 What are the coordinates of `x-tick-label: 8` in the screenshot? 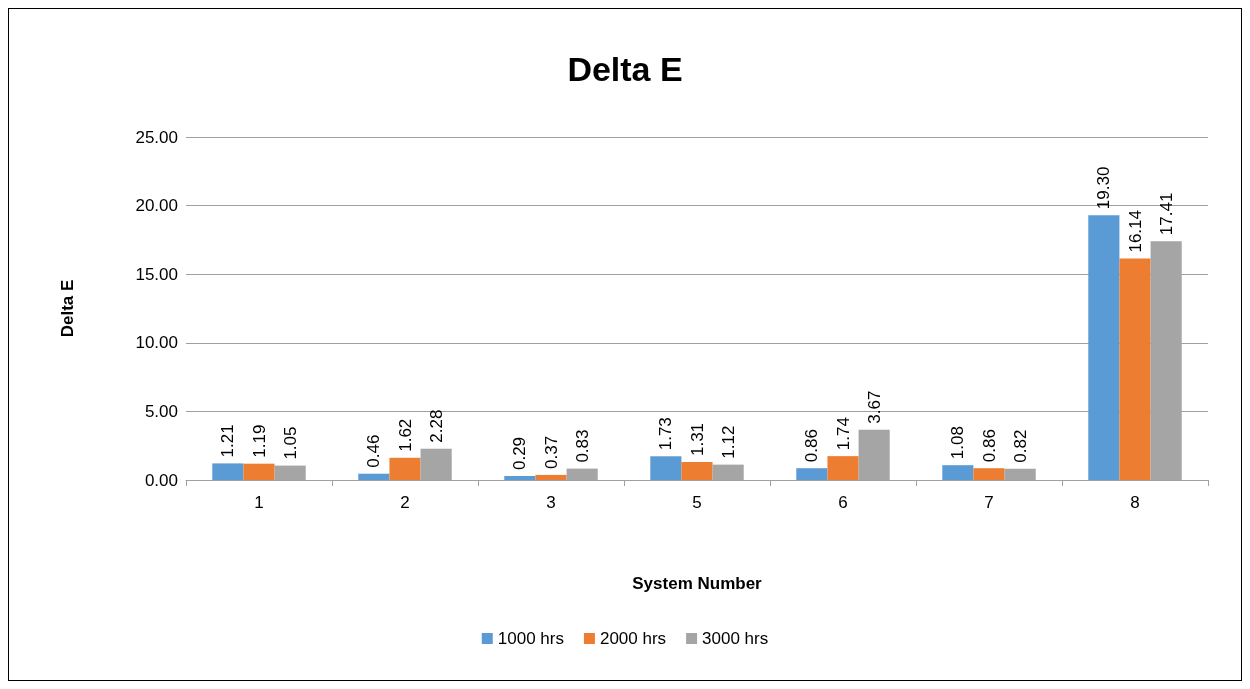 It's located at (1135, 502).